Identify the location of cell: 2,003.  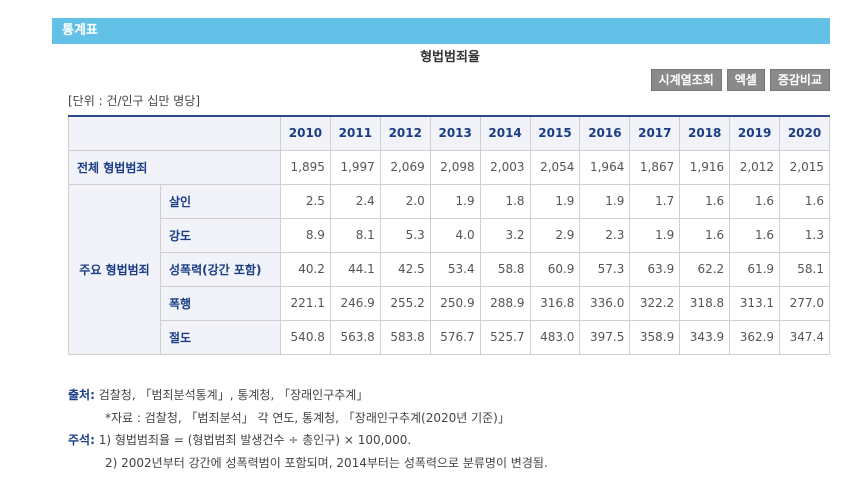
(505, 167).